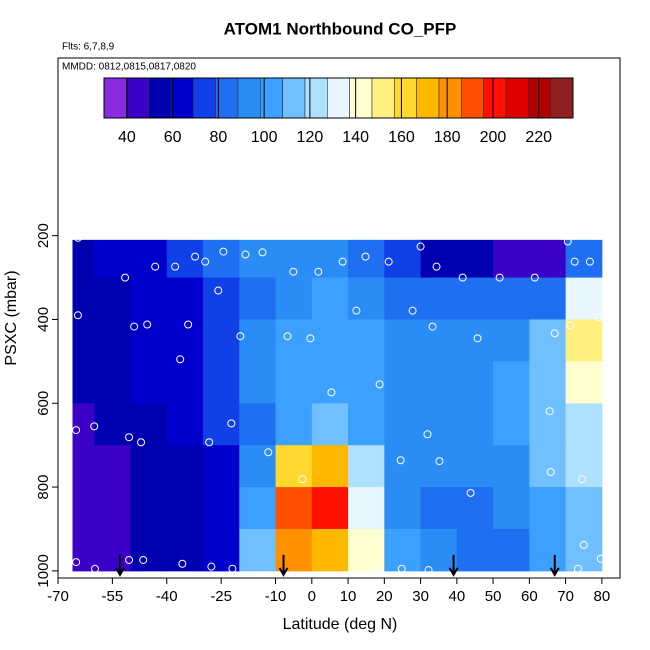  Describe the element at coordinates (312, 596) in the screenshot. I see `x-tick-label: 0` at that location.